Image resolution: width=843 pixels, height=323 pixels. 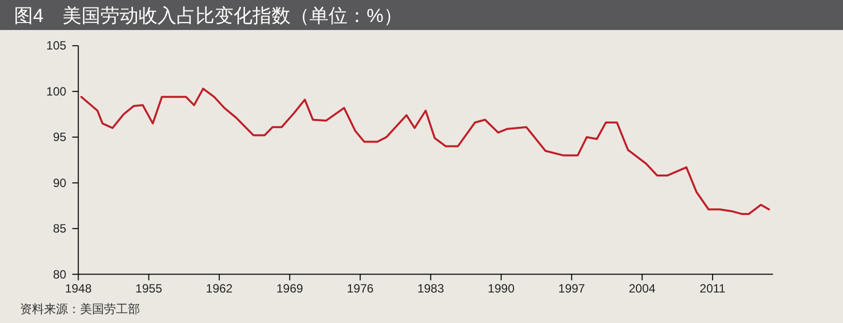 What do you see at coordinates (59, 183) in the screenshot?
I see `y-tick-label: 90` at bounding box center [59, 183].